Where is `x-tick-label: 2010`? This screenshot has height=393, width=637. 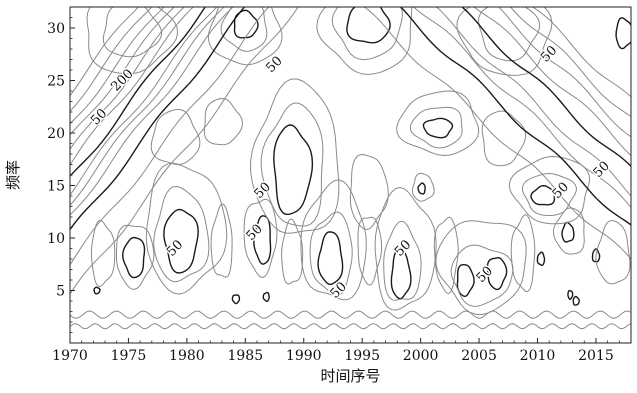
x-tick-label: 2010 is located at coordinates (538, 356).